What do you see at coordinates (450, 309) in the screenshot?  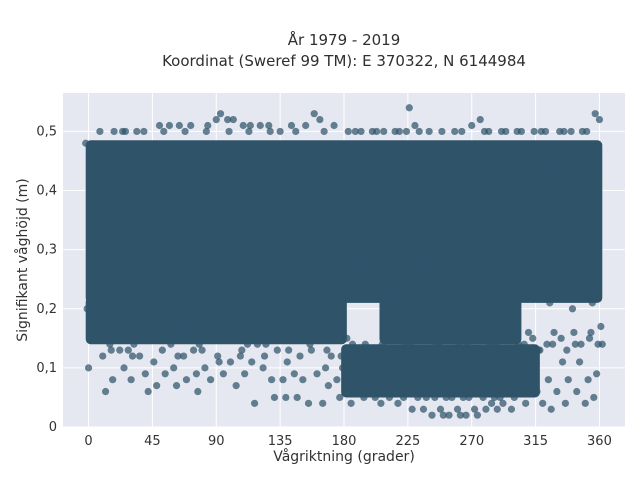 I see `dense-point-cloud` at bounding box center [450, 309].